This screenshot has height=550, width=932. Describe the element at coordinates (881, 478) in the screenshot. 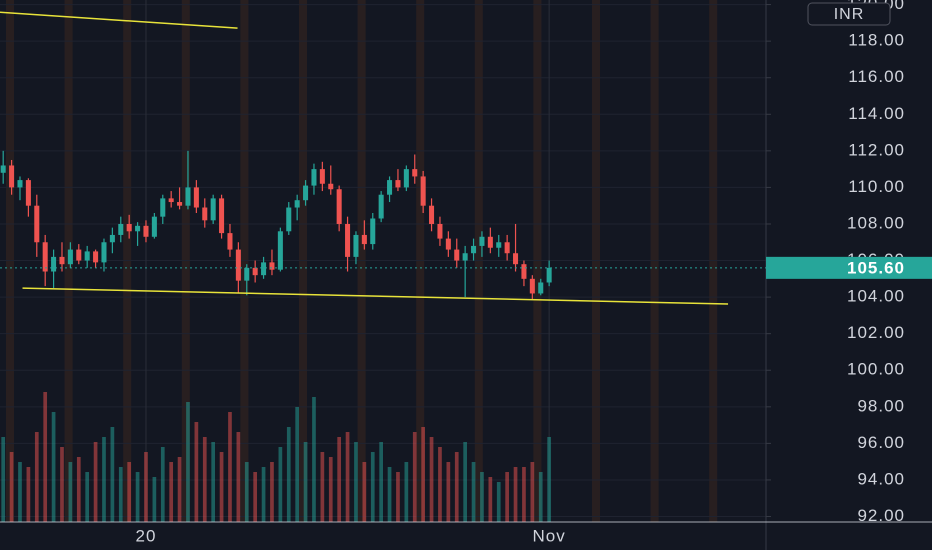

I see `y-tick-label: 94.00` at that location.